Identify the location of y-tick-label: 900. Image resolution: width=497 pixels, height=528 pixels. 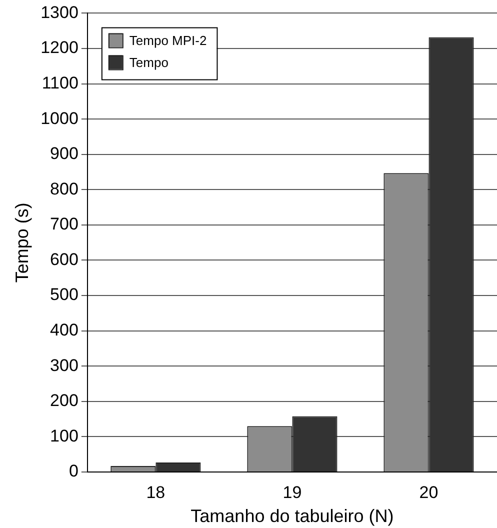
(64, 154).